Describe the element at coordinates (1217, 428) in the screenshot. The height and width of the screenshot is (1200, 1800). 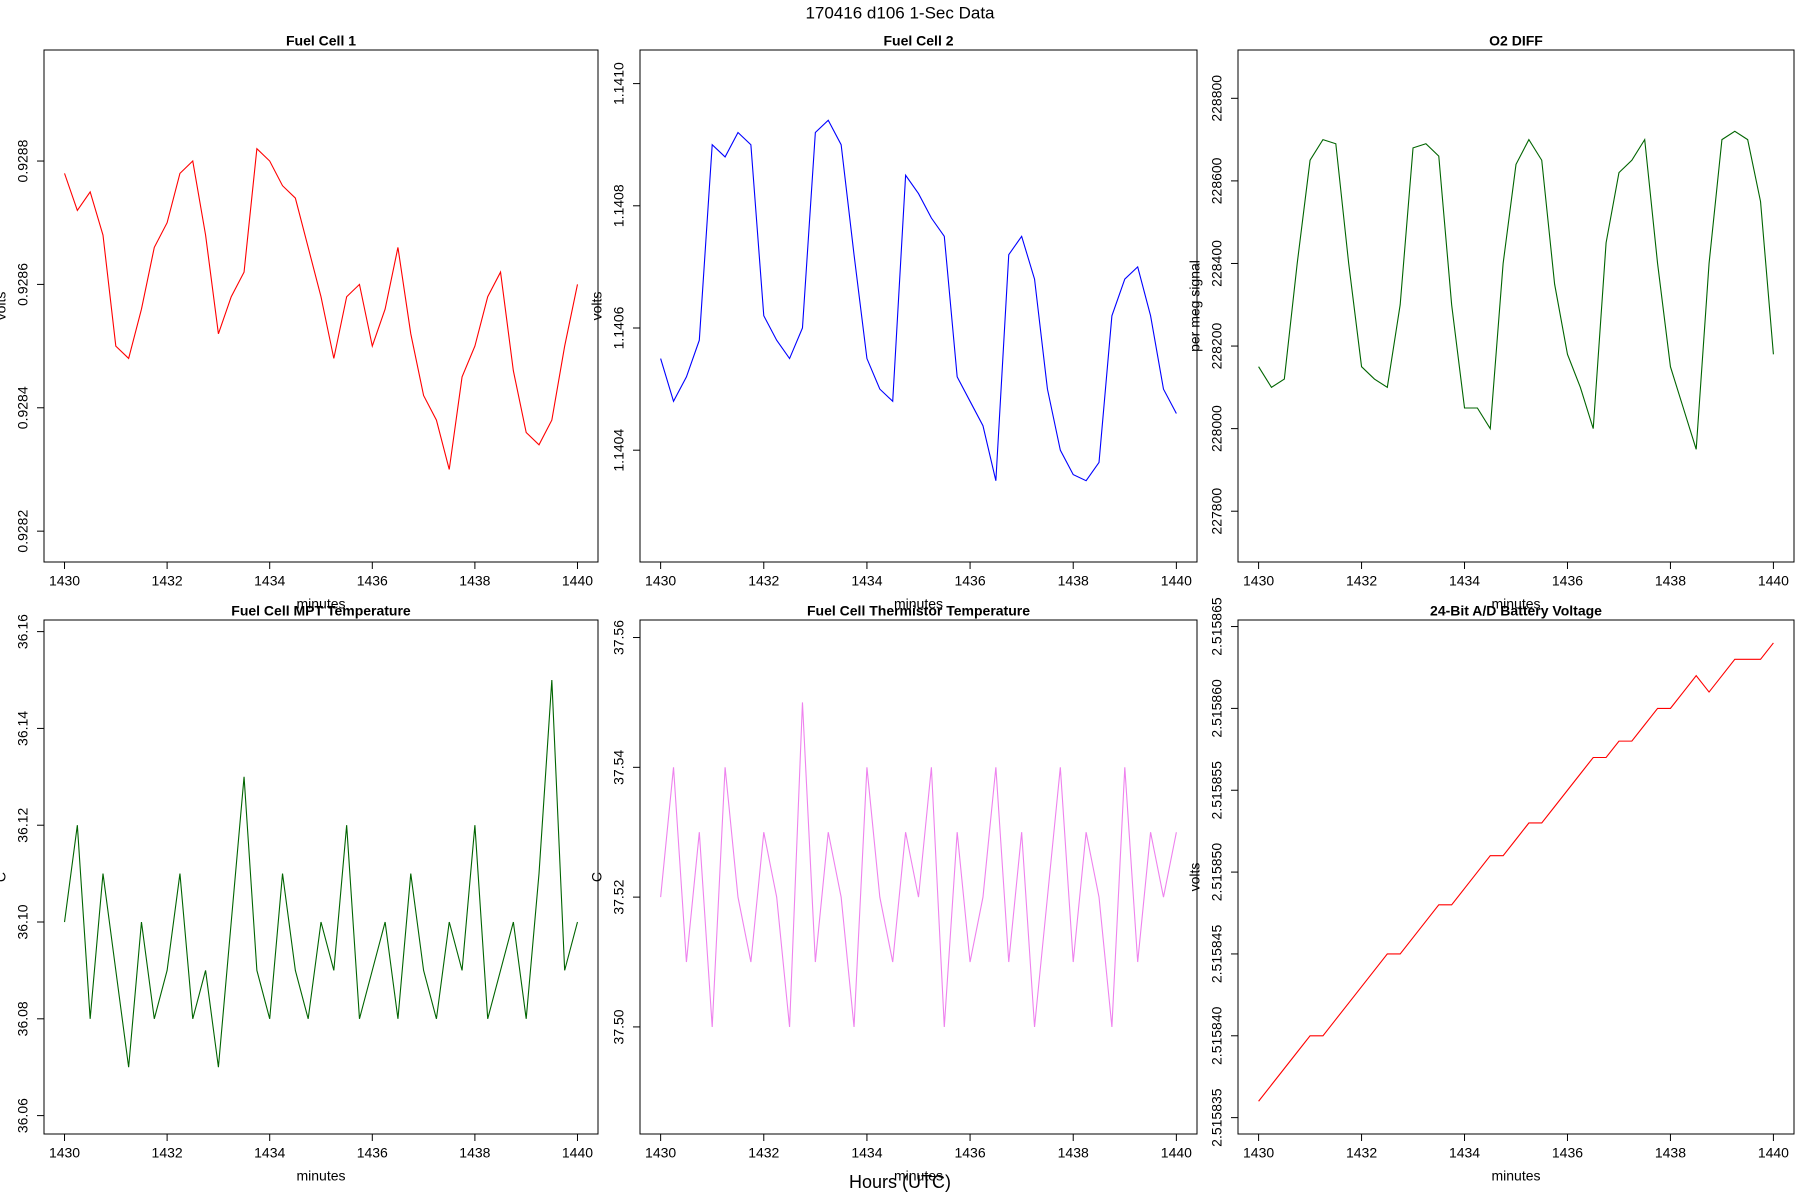
I see `y-tick-label: 228000` at that location.